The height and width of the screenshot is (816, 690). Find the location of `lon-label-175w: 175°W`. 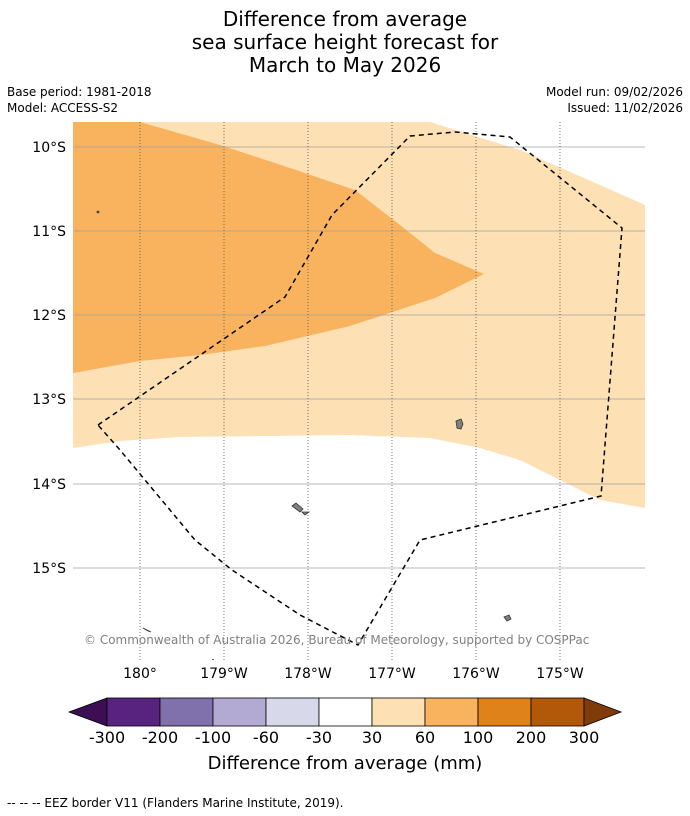

lon-label-175w: 175°W is located at coordinates (560, 674).